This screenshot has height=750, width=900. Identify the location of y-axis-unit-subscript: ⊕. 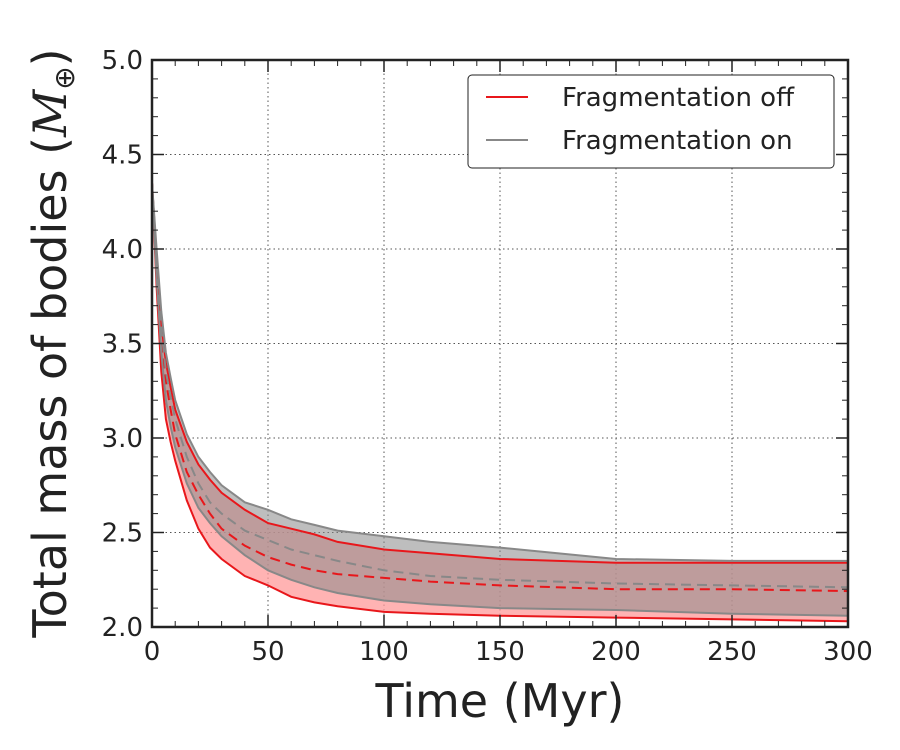
(64, 77).